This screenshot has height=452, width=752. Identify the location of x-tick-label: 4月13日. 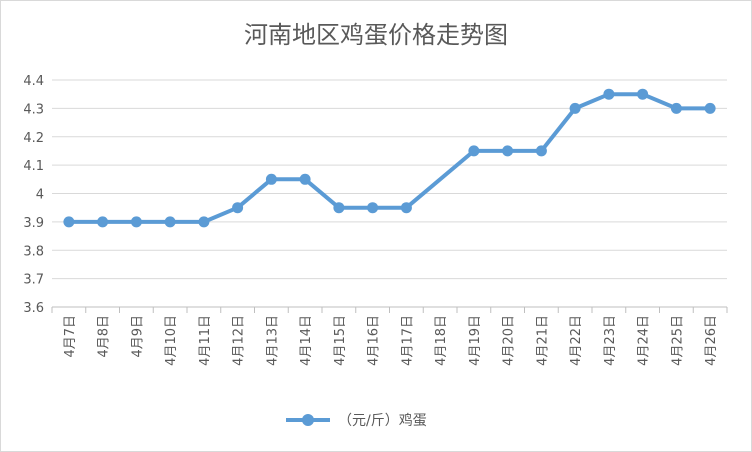
(272, 340).